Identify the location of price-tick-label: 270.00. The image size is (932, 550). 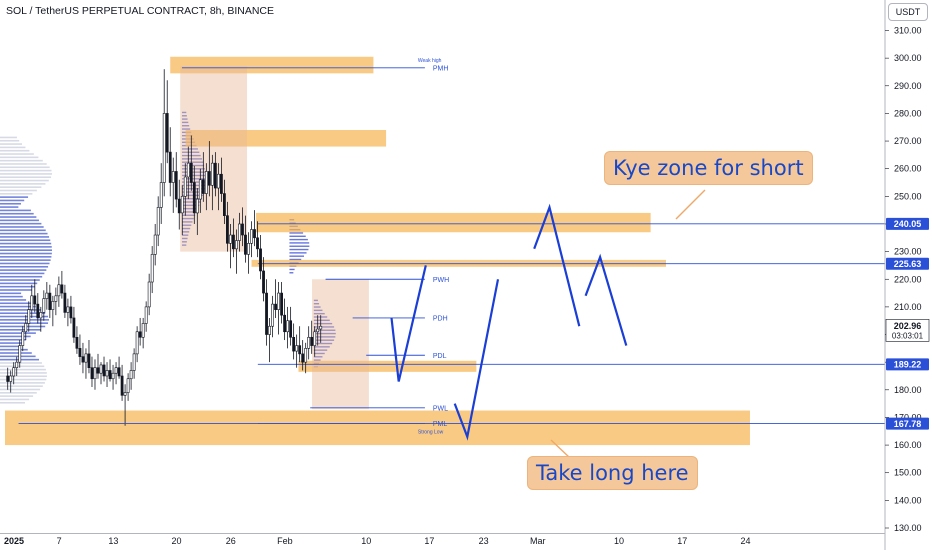
(908, 141).